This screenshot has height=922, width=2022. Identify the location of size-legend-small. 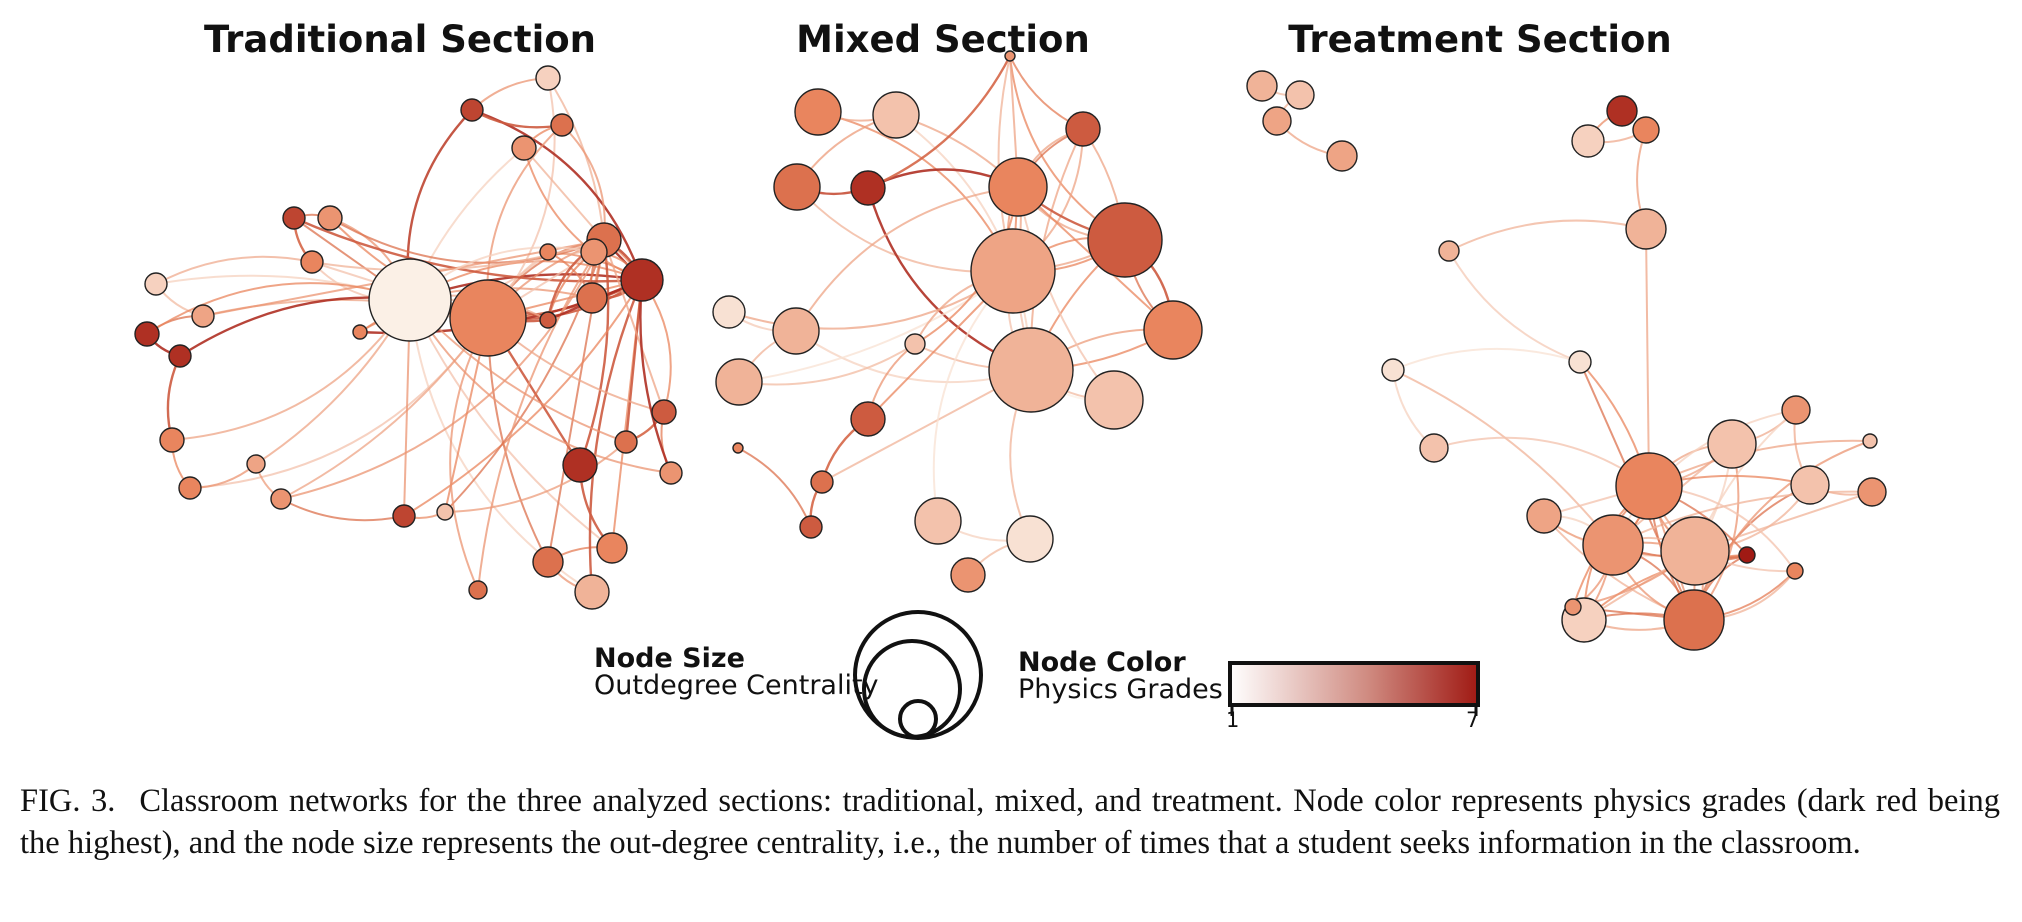
(918, 719).